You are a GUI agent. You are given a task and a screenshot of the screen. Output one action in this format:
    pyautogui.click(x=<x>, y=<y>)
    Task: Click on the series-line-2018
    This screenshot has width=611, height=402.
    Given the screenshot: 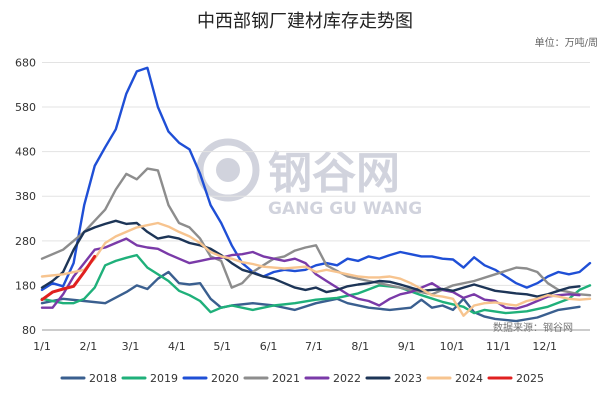 What is the action you would take?
    pyautogui.click(x=310, y=296)
    